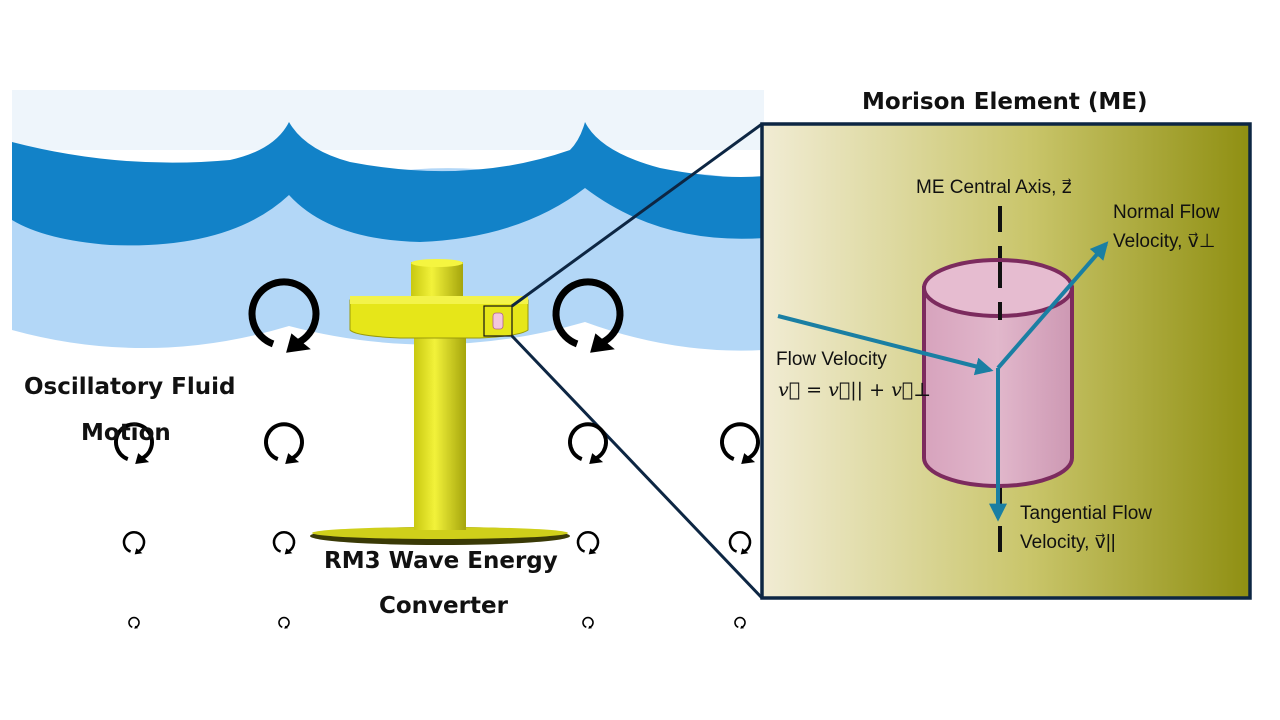  Describe the element at coordinates (388, 184) in the screenshot. I see `wave-dark-band` at that location.